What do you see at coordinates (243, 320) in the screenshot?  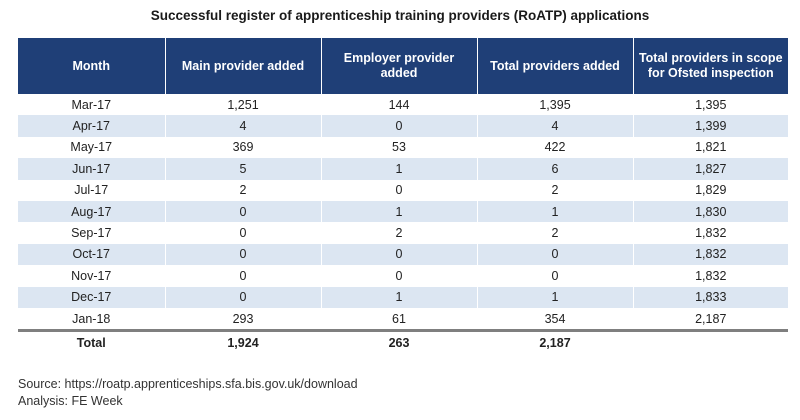 I see `cell-main-provider: 293` at bounding box center [243, 320].